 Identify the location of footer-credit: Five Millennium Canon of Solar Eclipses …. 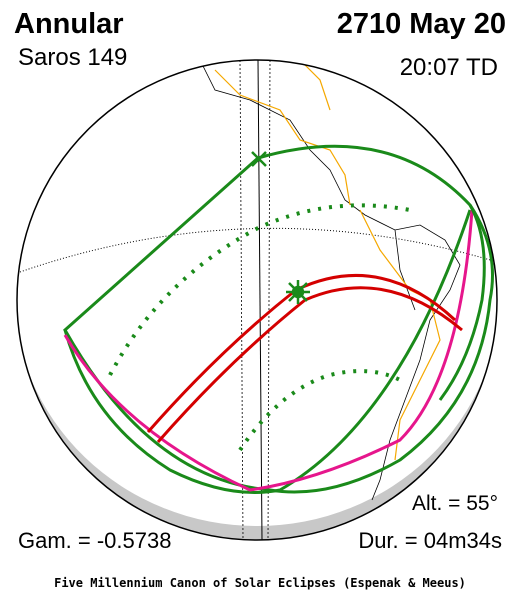
(260, 583).